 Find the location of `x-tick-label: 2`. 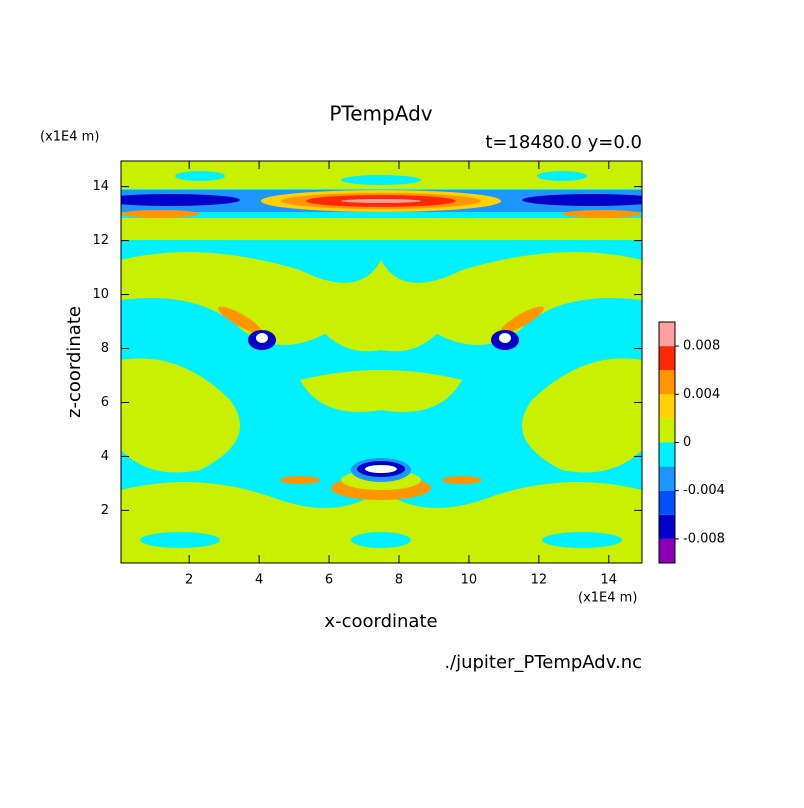

x-tick-label: 2 is located at coordinates (189, 580).